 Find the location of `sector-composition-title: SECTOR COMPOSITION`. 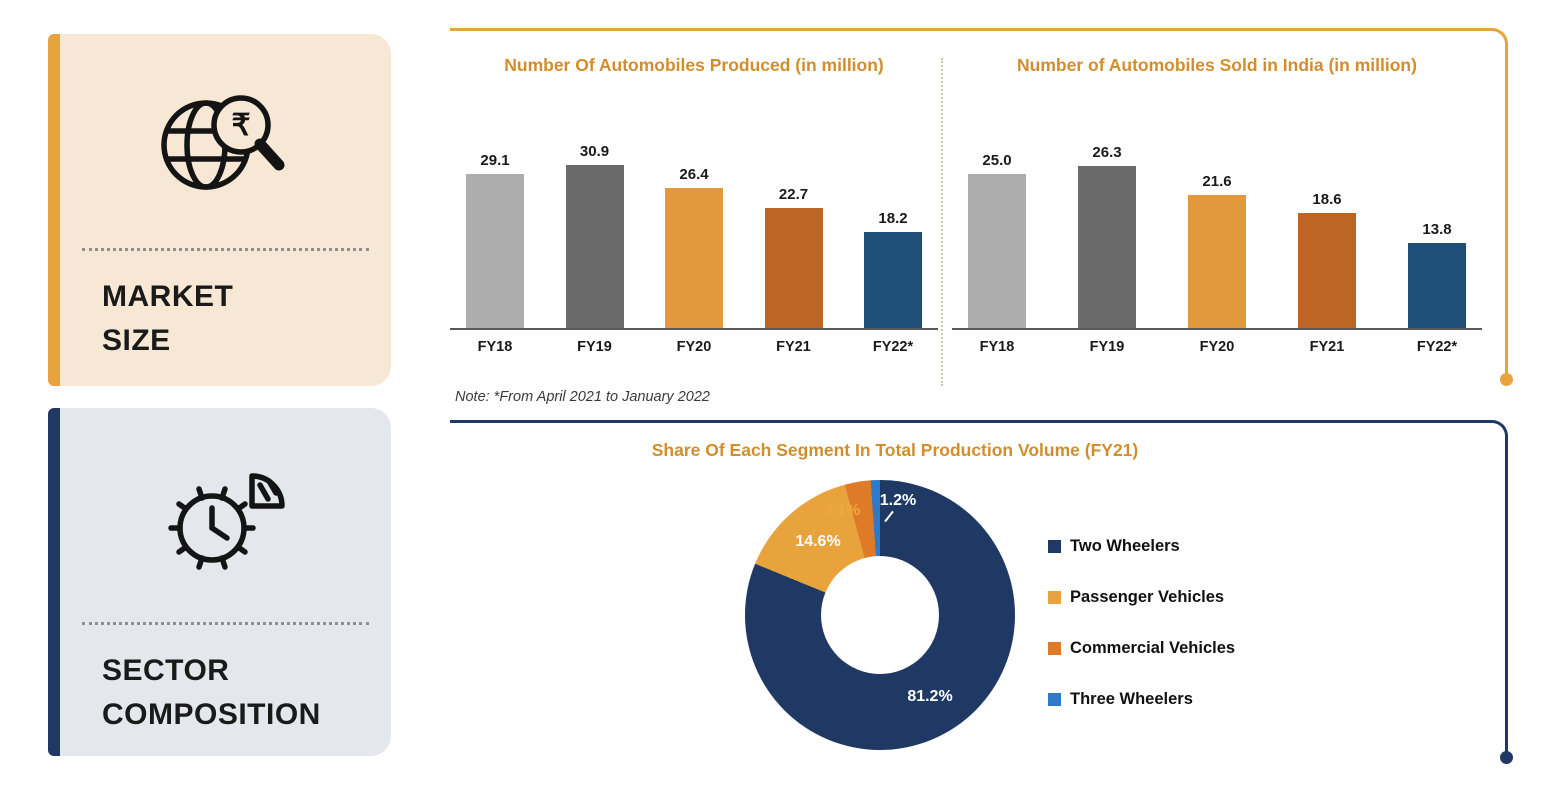

sector-composition-title: SECTOR COMPOSITION is located at coordinates (211, 692).